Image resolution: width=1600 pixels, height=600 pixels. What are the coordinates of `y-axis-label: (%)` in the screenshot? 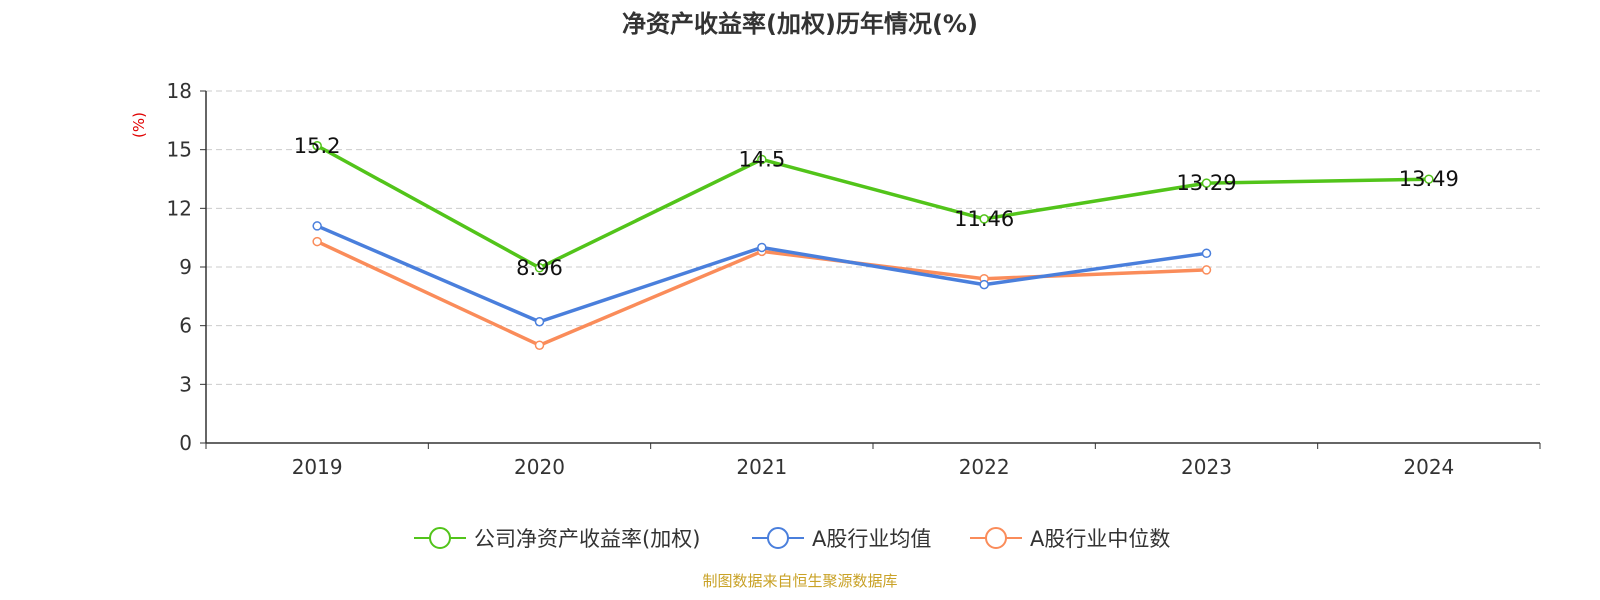 It's located at (139, 125).